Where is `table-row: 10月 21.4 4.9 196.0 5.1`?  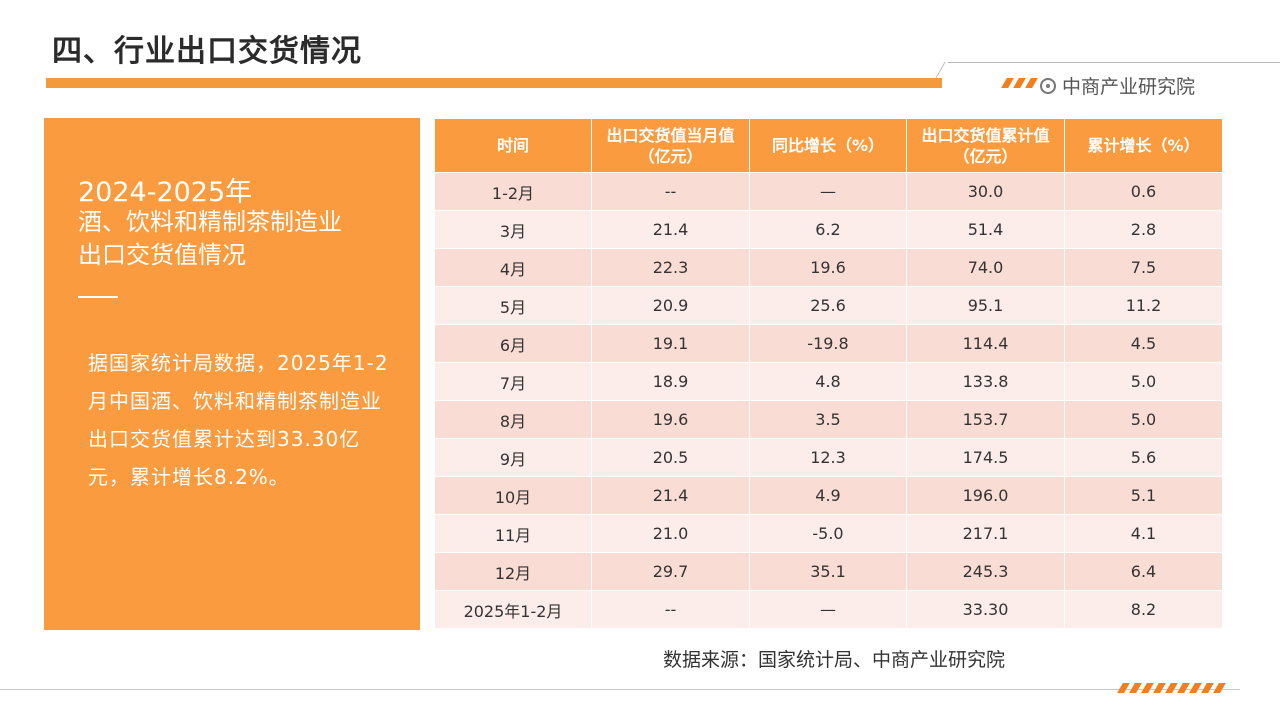 table-row: 10月 21.4 4.9 196.0 5.1 is located at coordinates (828, 495).